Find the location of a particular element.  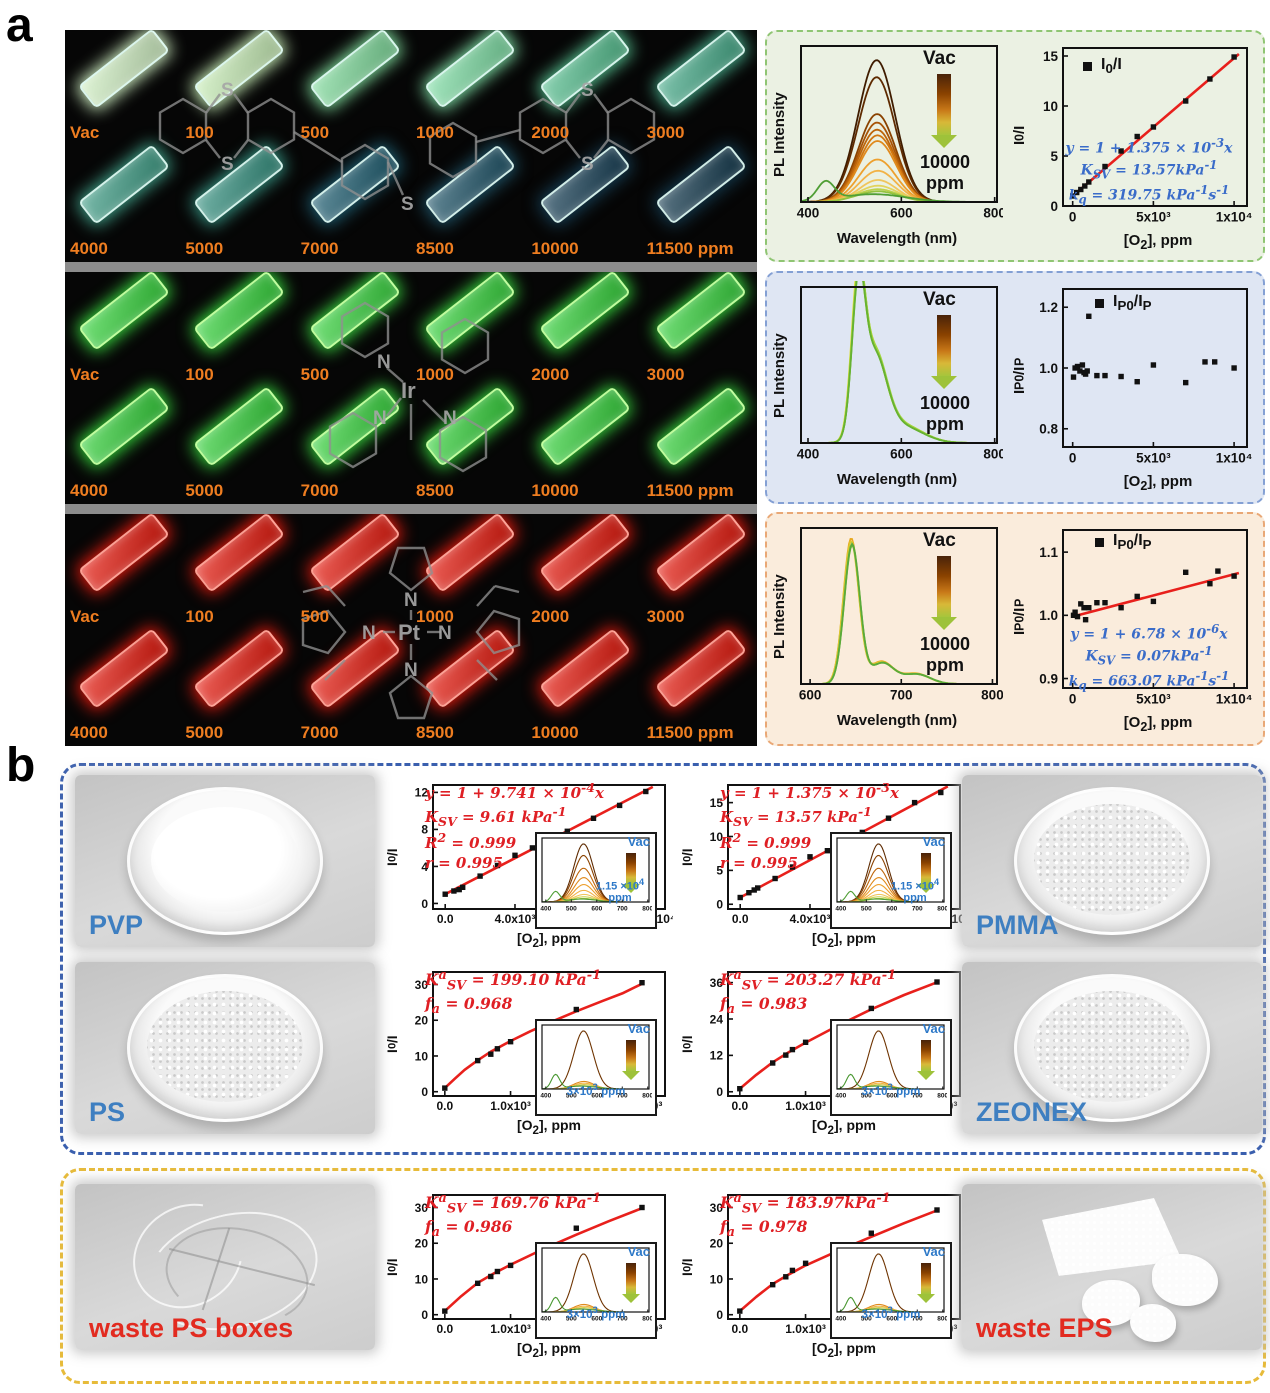

vac-to-o2-gradient-arrow is located at coordinates (944, 352).